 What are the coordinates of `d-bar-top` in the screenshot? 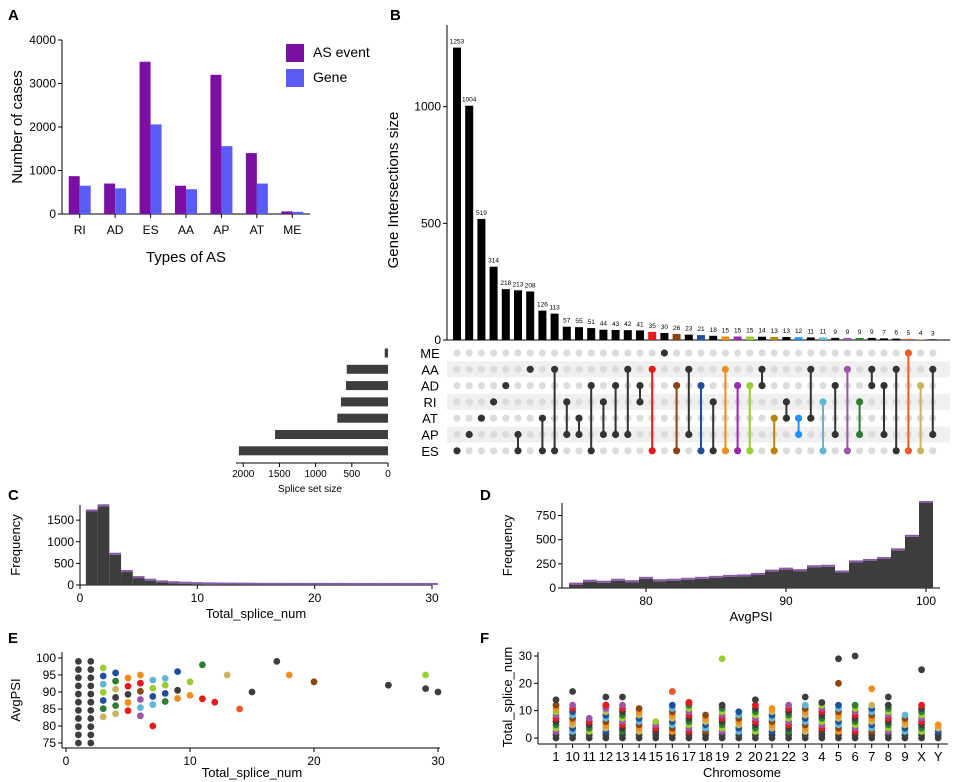 It's located at (744, 575).